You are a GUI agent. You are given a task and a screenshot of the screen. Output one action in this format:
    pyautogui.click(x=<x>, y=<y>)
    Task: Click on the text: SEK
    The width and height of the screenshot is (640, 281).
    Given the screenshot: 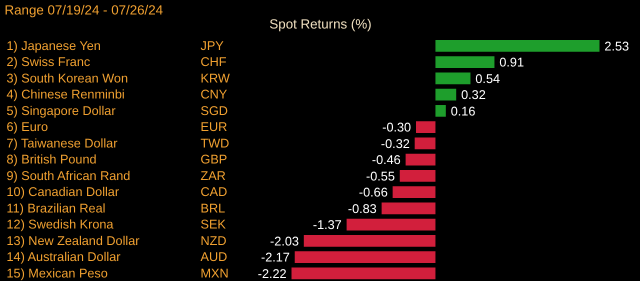 What is the action you would take?
    pyautogui.click(x=213, y=225)
    